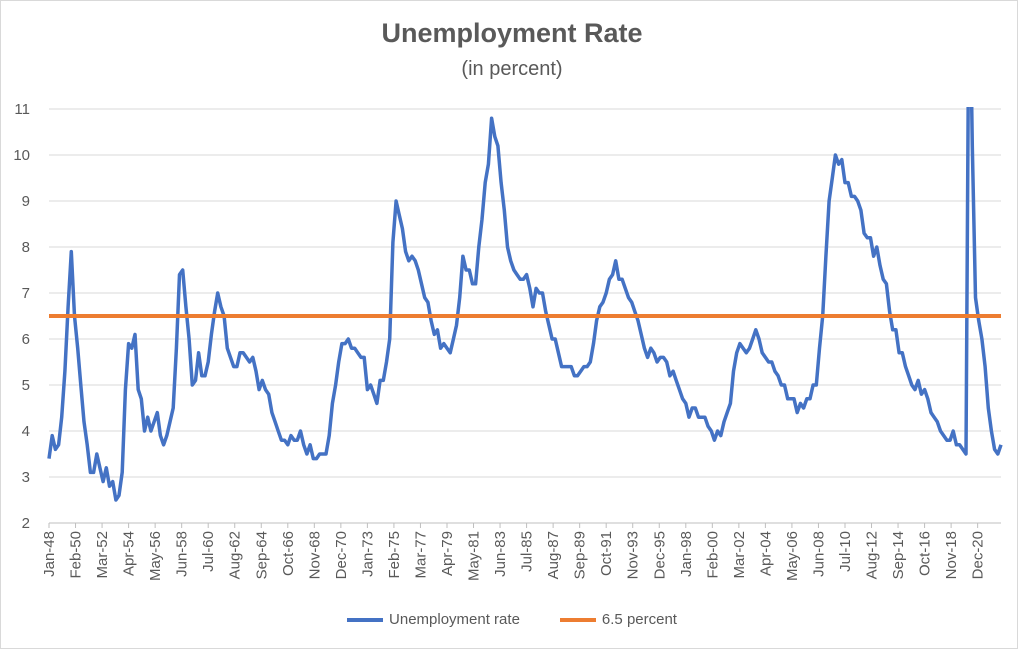  What do you see at coordinates (527, 551) in the screenshot?
I see `x-tick-label: Jul-85` at bounding box center [527, 551].